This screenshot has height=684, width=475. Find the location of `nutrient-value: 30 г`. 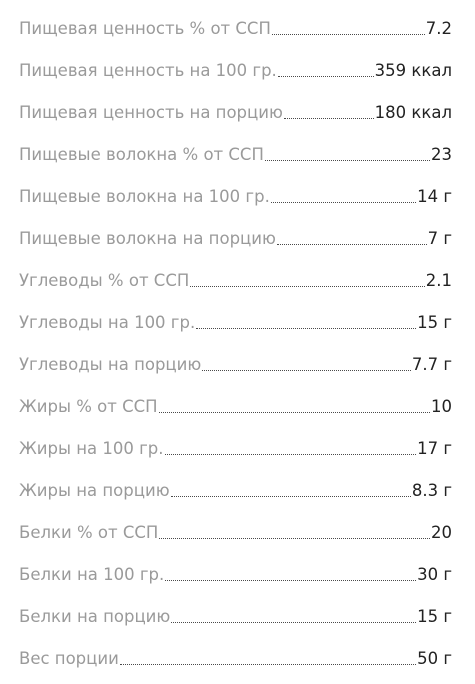

nutrient-value: 30 г is located at coordinates (434, 574).